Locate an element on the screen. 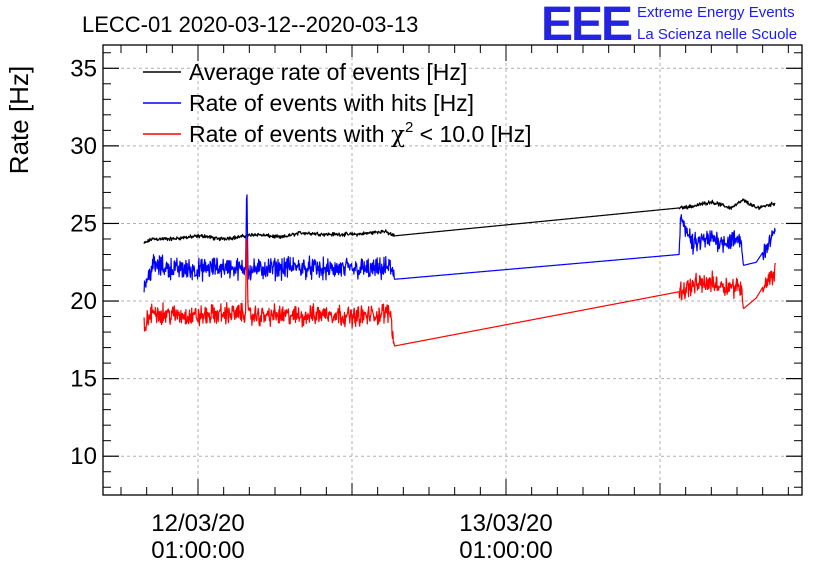  y-tick-label: 20 is located at coordinates (83, 301).